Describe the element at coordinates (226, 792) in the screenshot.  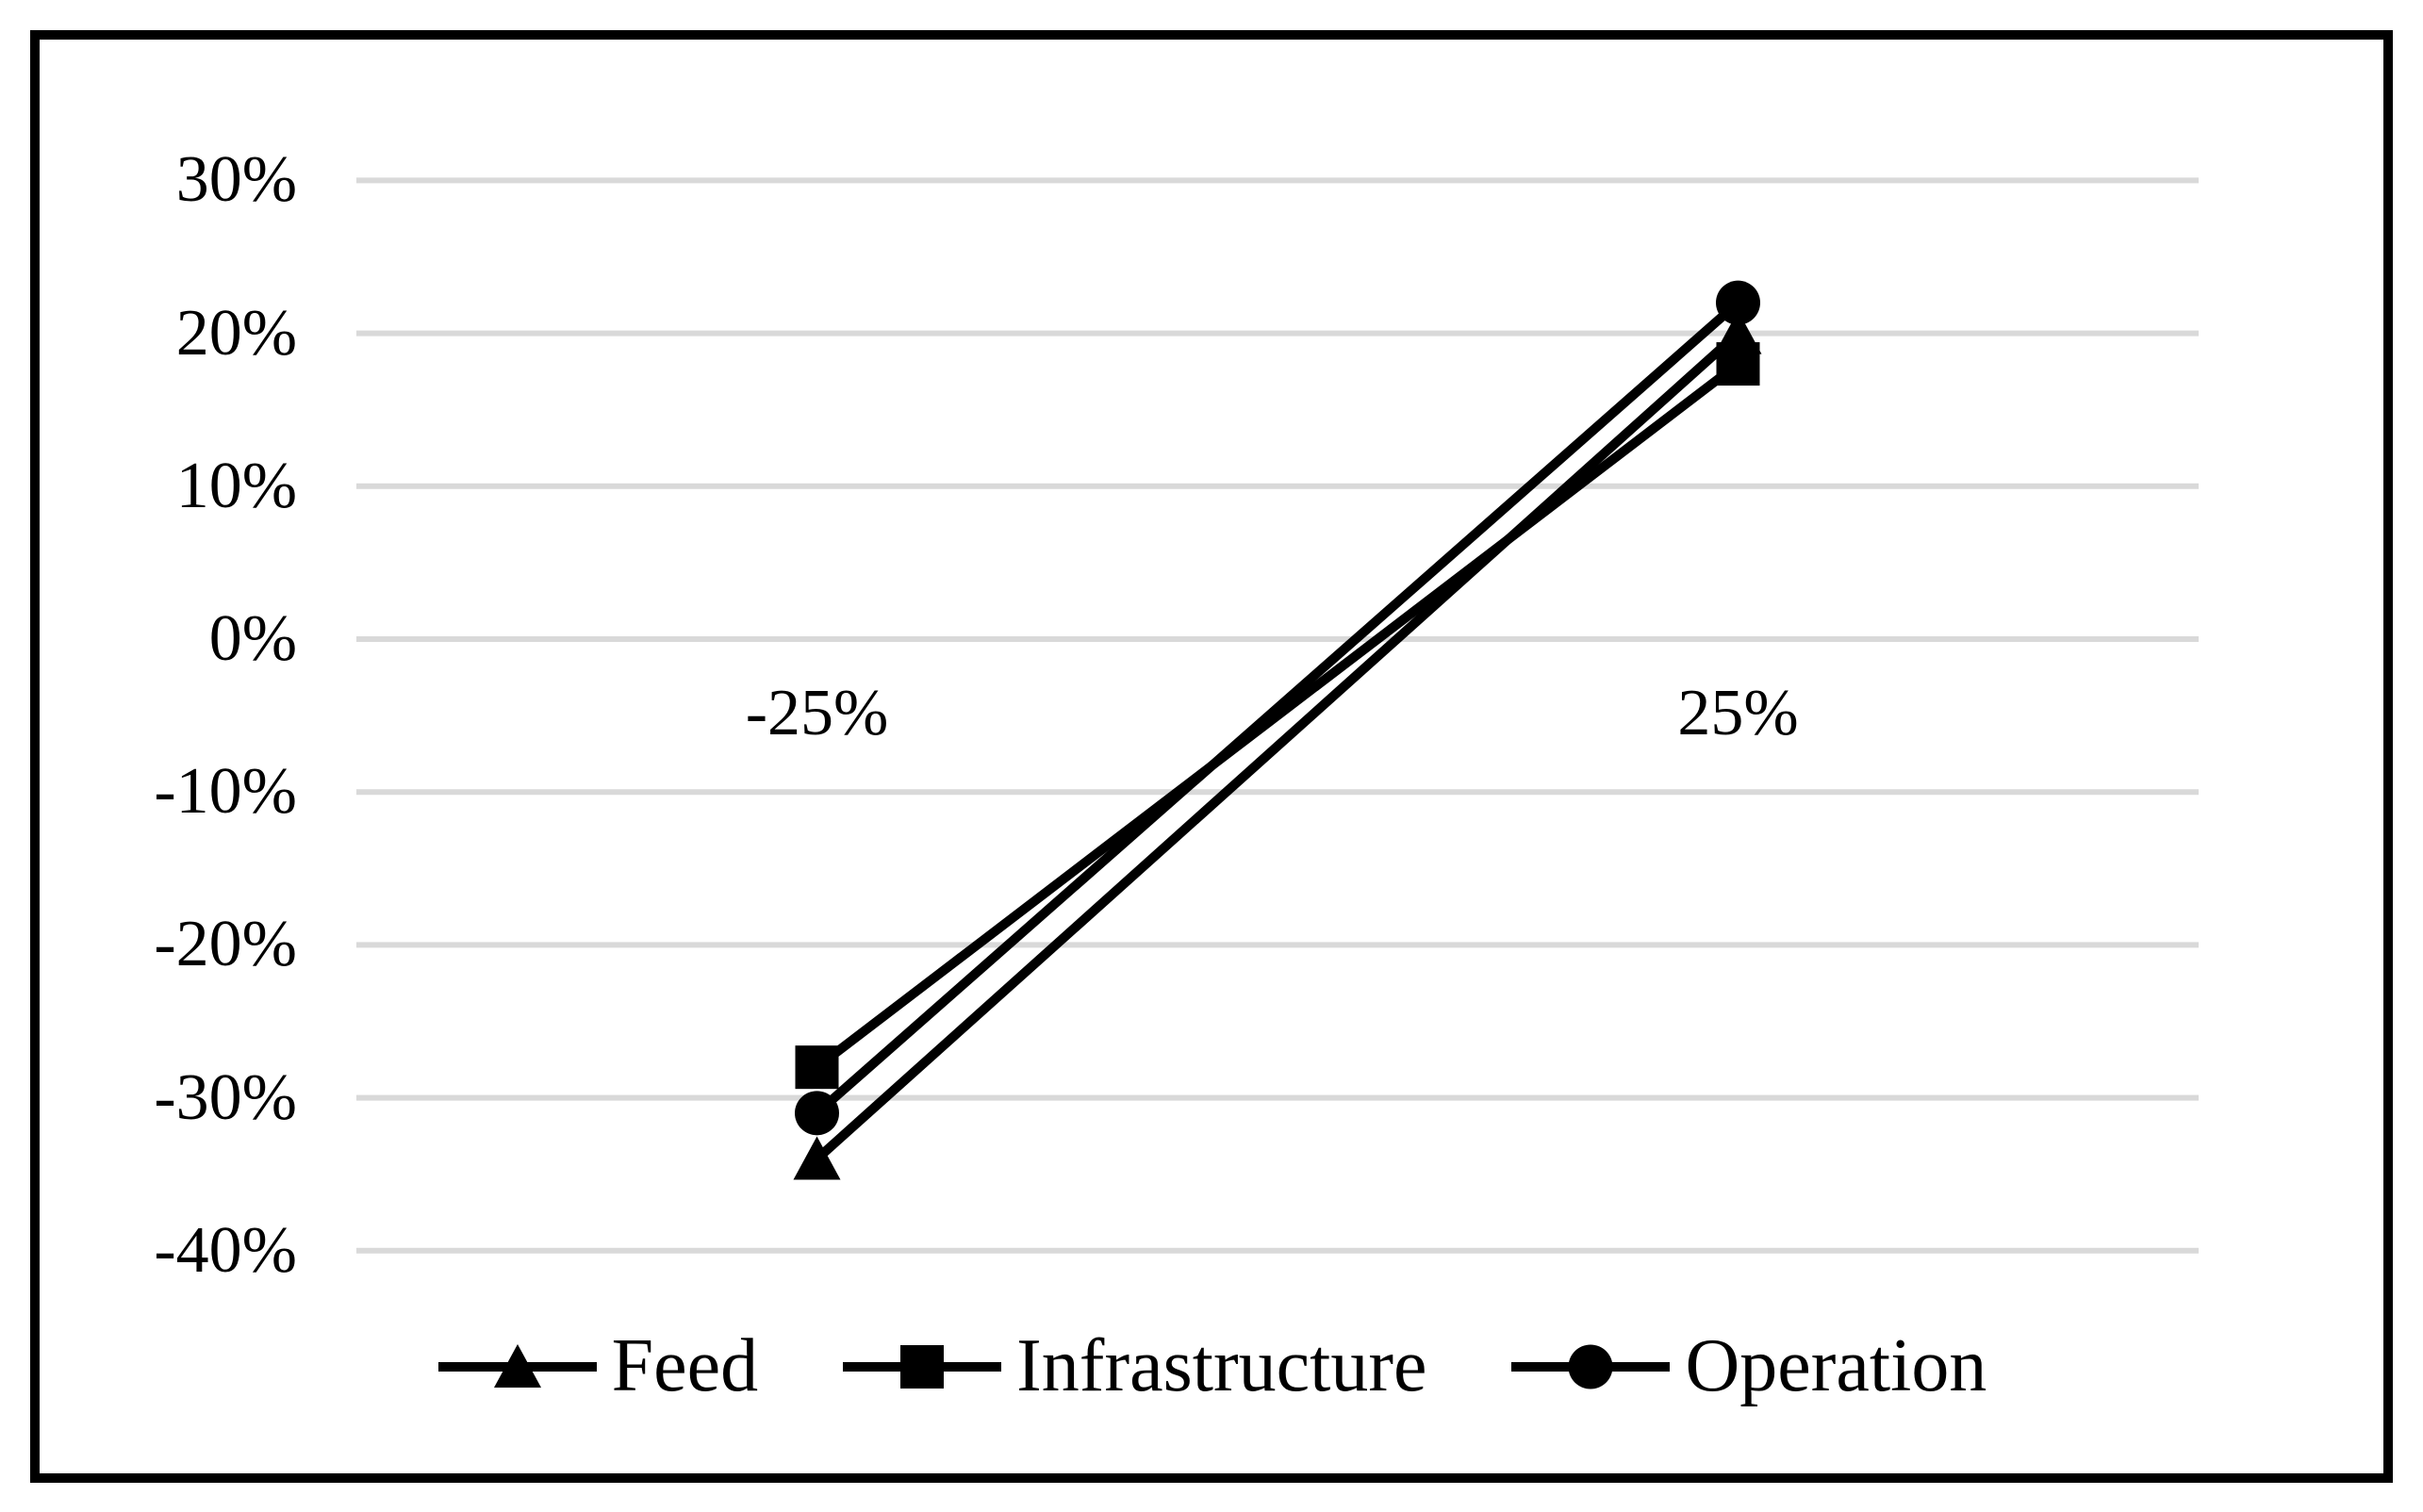
I see `y-axis-tick-label: -10%` at that location.